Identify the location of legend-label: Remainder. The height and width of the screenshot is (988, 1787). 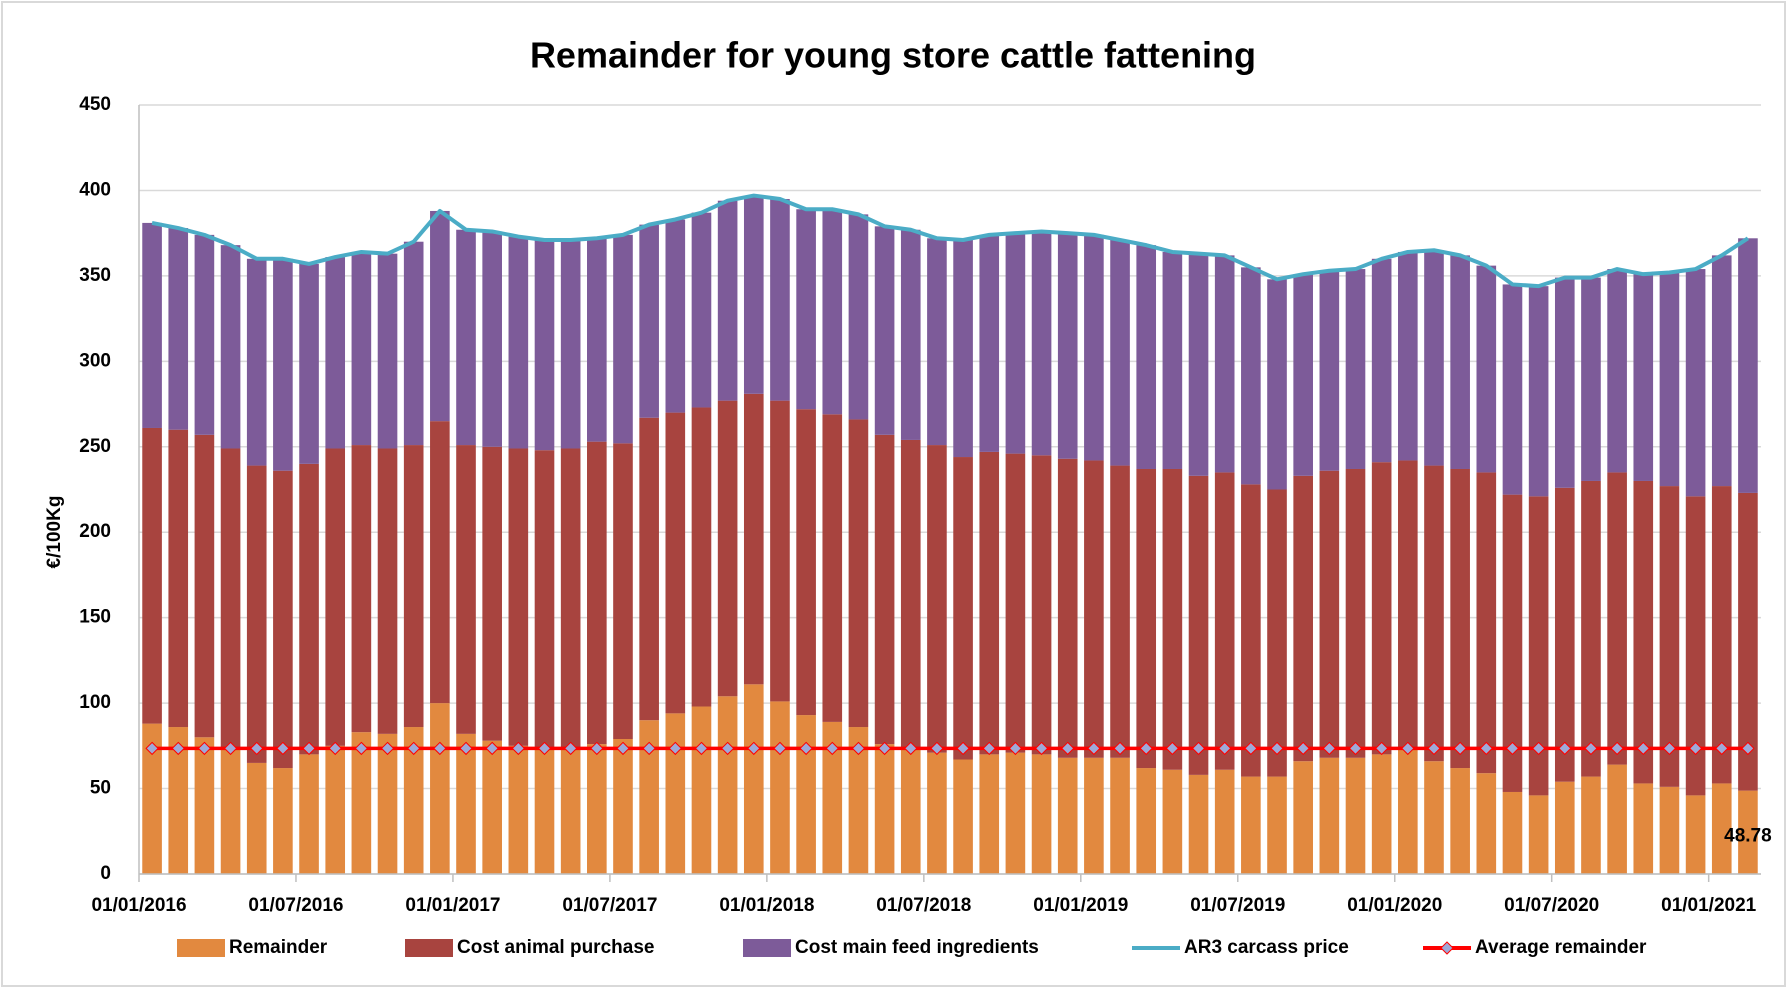
(278, 947).